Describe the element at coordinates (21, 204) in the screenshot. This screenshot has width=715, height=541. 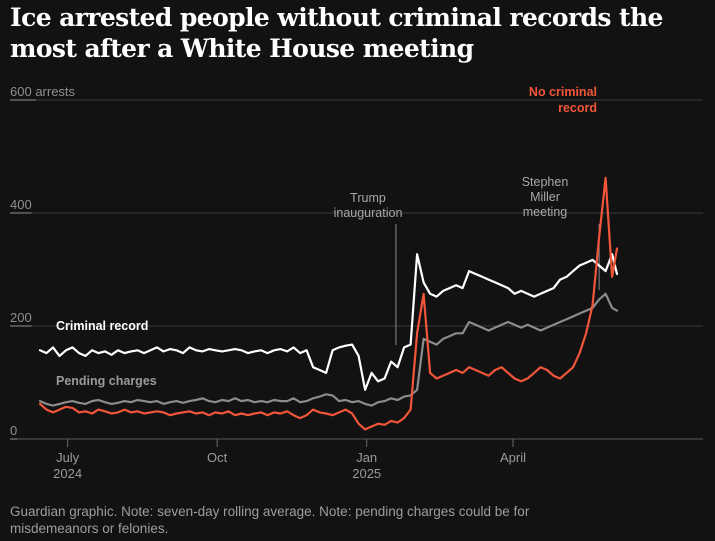
I see `y-tick-label: 400` at that location.